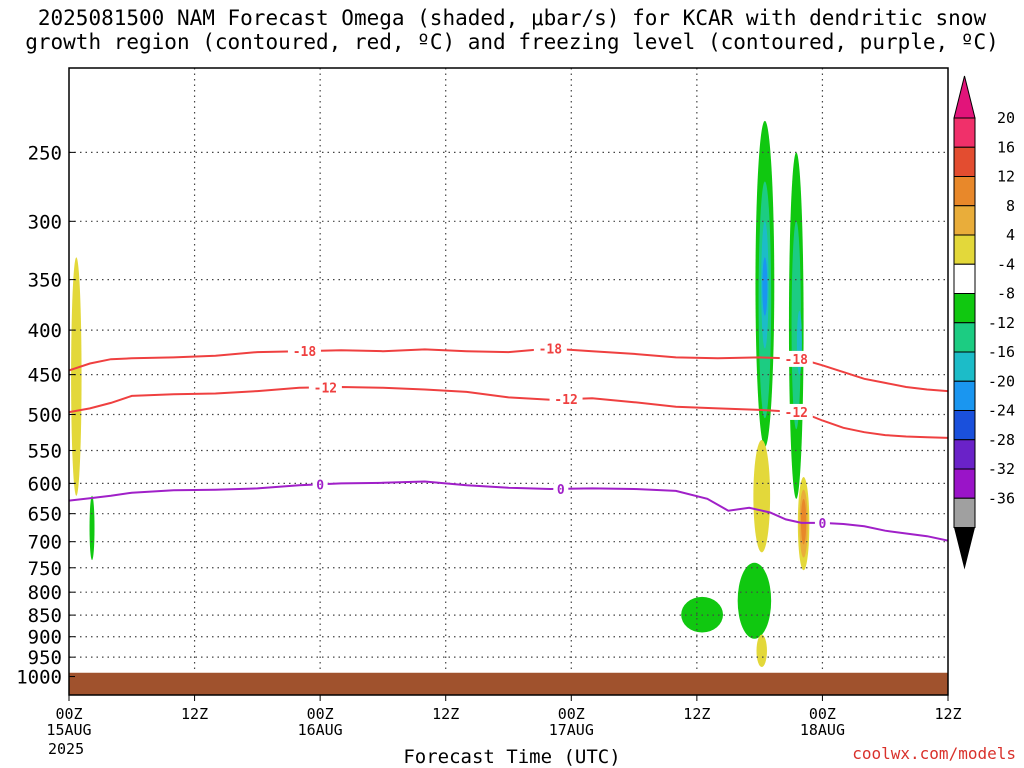 This screenshot has width=1024, height=768. Describe the element at coordinates (45, 484) in the screenshot. I see `y-tick-label-600: 600` at that location.